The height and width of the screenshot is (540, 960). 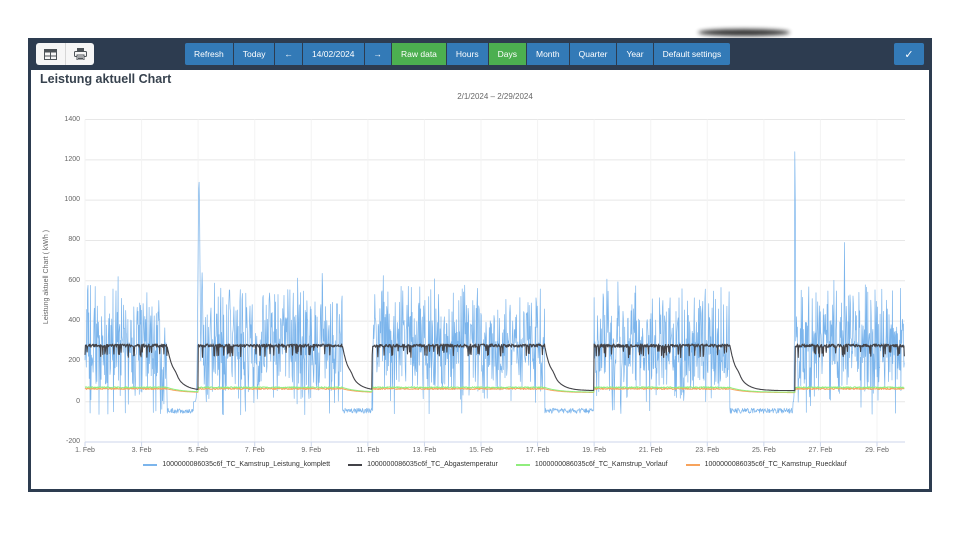 I want to click on y-tick-label: 400, so click(x=74, y=321).